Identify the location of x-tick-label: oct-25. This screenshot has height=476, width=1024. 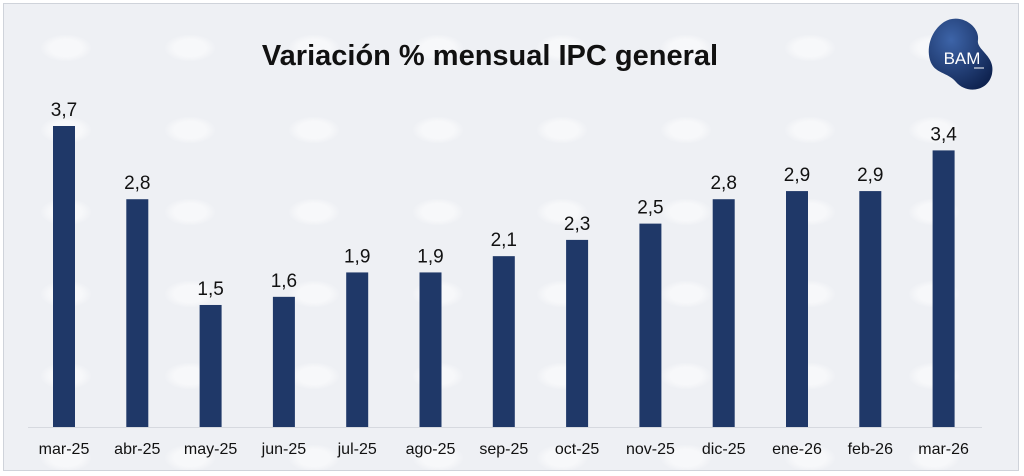
(577, 449).